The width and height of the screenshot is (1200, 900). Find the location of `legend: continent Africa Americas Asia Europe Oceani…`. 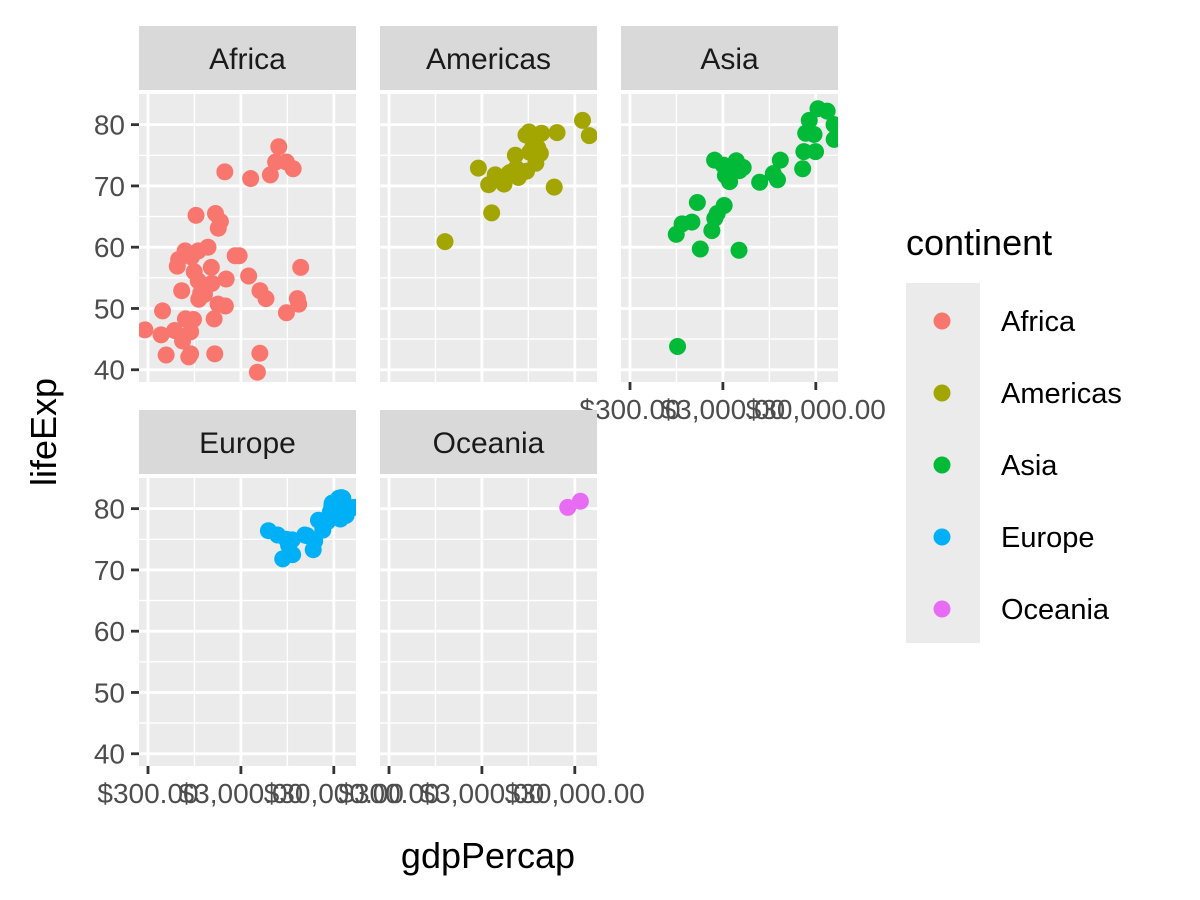

legend: continent Africa Americas Asia Europe Oceani… is located at coordinates (1014, 432).